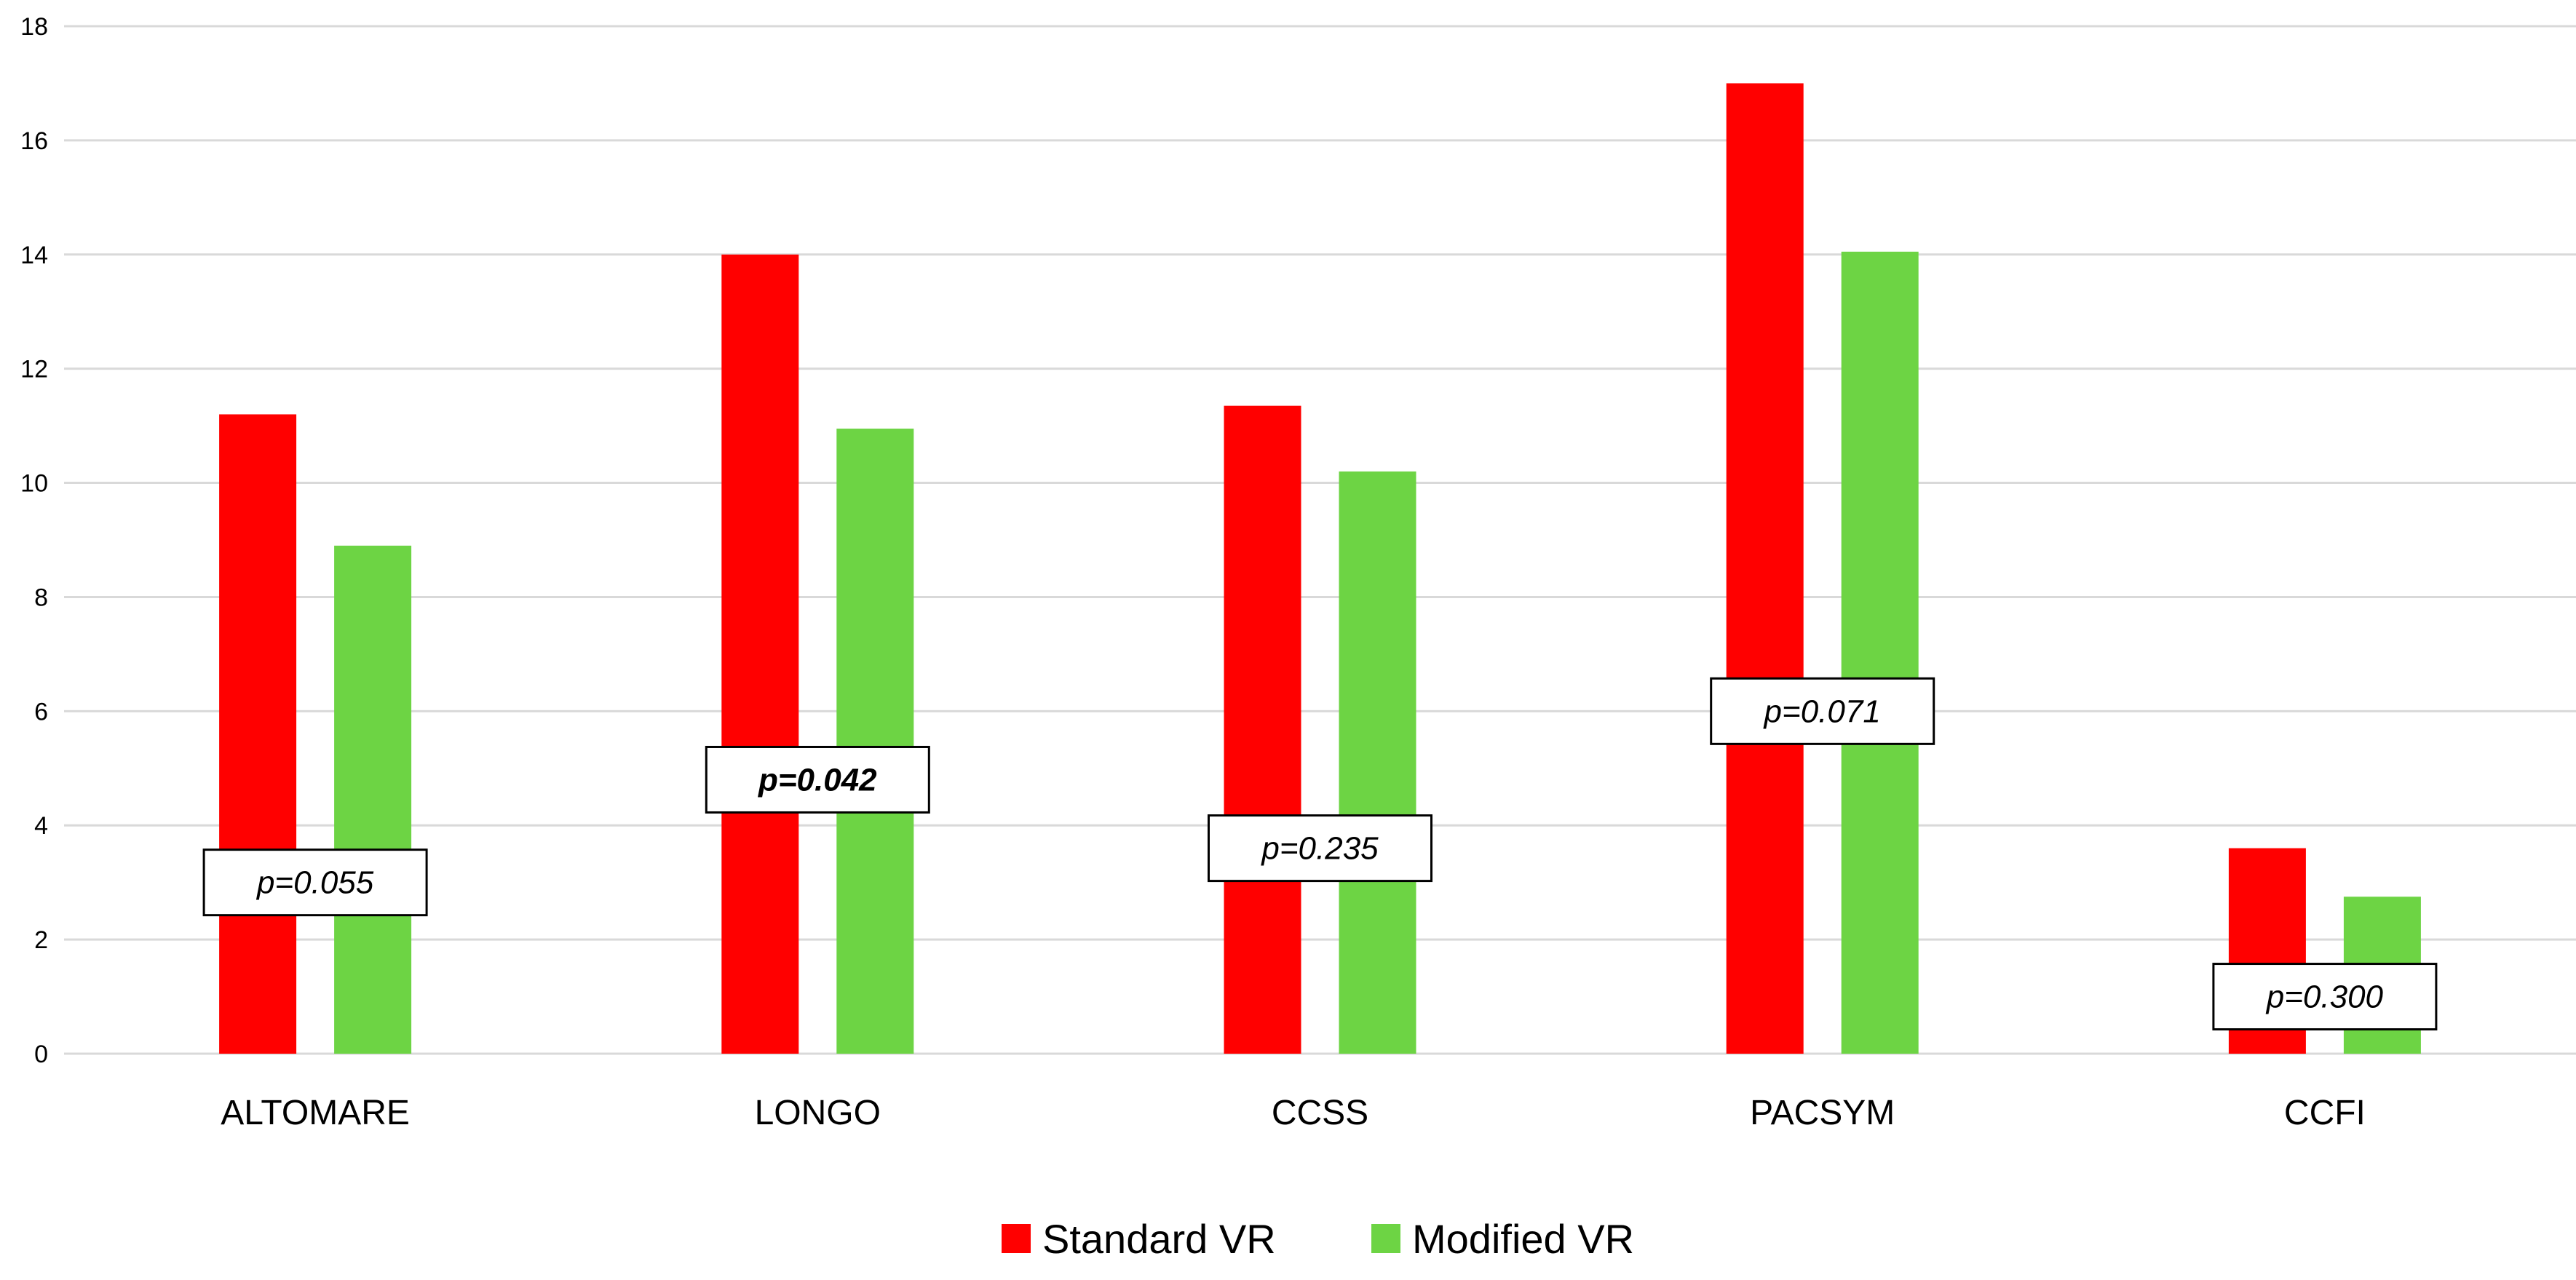 The image size is (2576, 1280). I want to click on legend-swatch-modified-vr, so click(1385, 1238).